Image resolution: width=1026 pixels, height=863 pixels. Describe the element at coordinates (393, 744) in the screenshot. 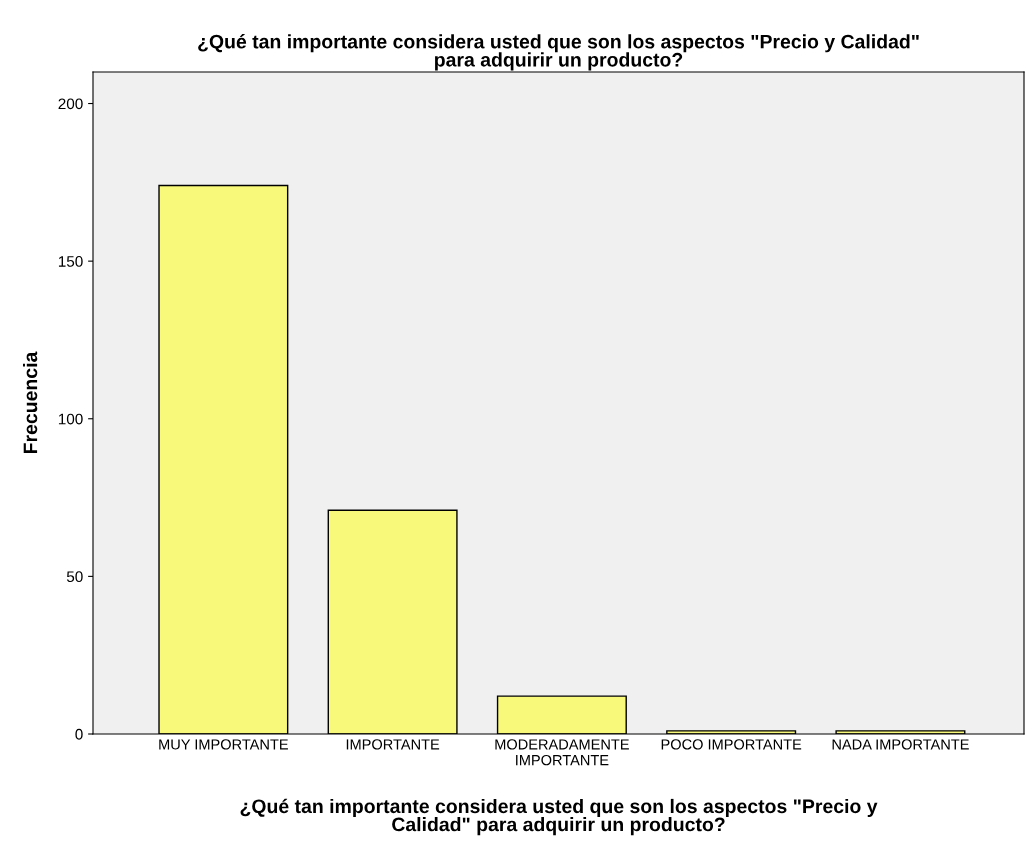

I see `x-tick-label: IMPORTANTE` at that location.